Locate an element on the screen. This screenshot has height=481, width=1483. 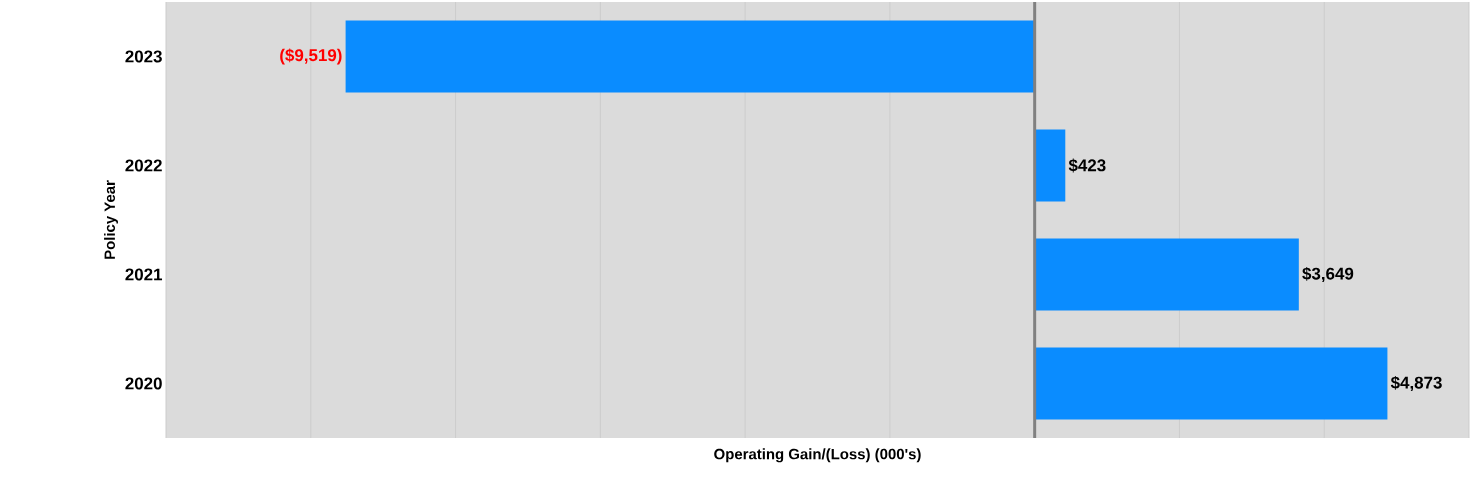
data-label: $423 is located at coordinates (1087, 165).